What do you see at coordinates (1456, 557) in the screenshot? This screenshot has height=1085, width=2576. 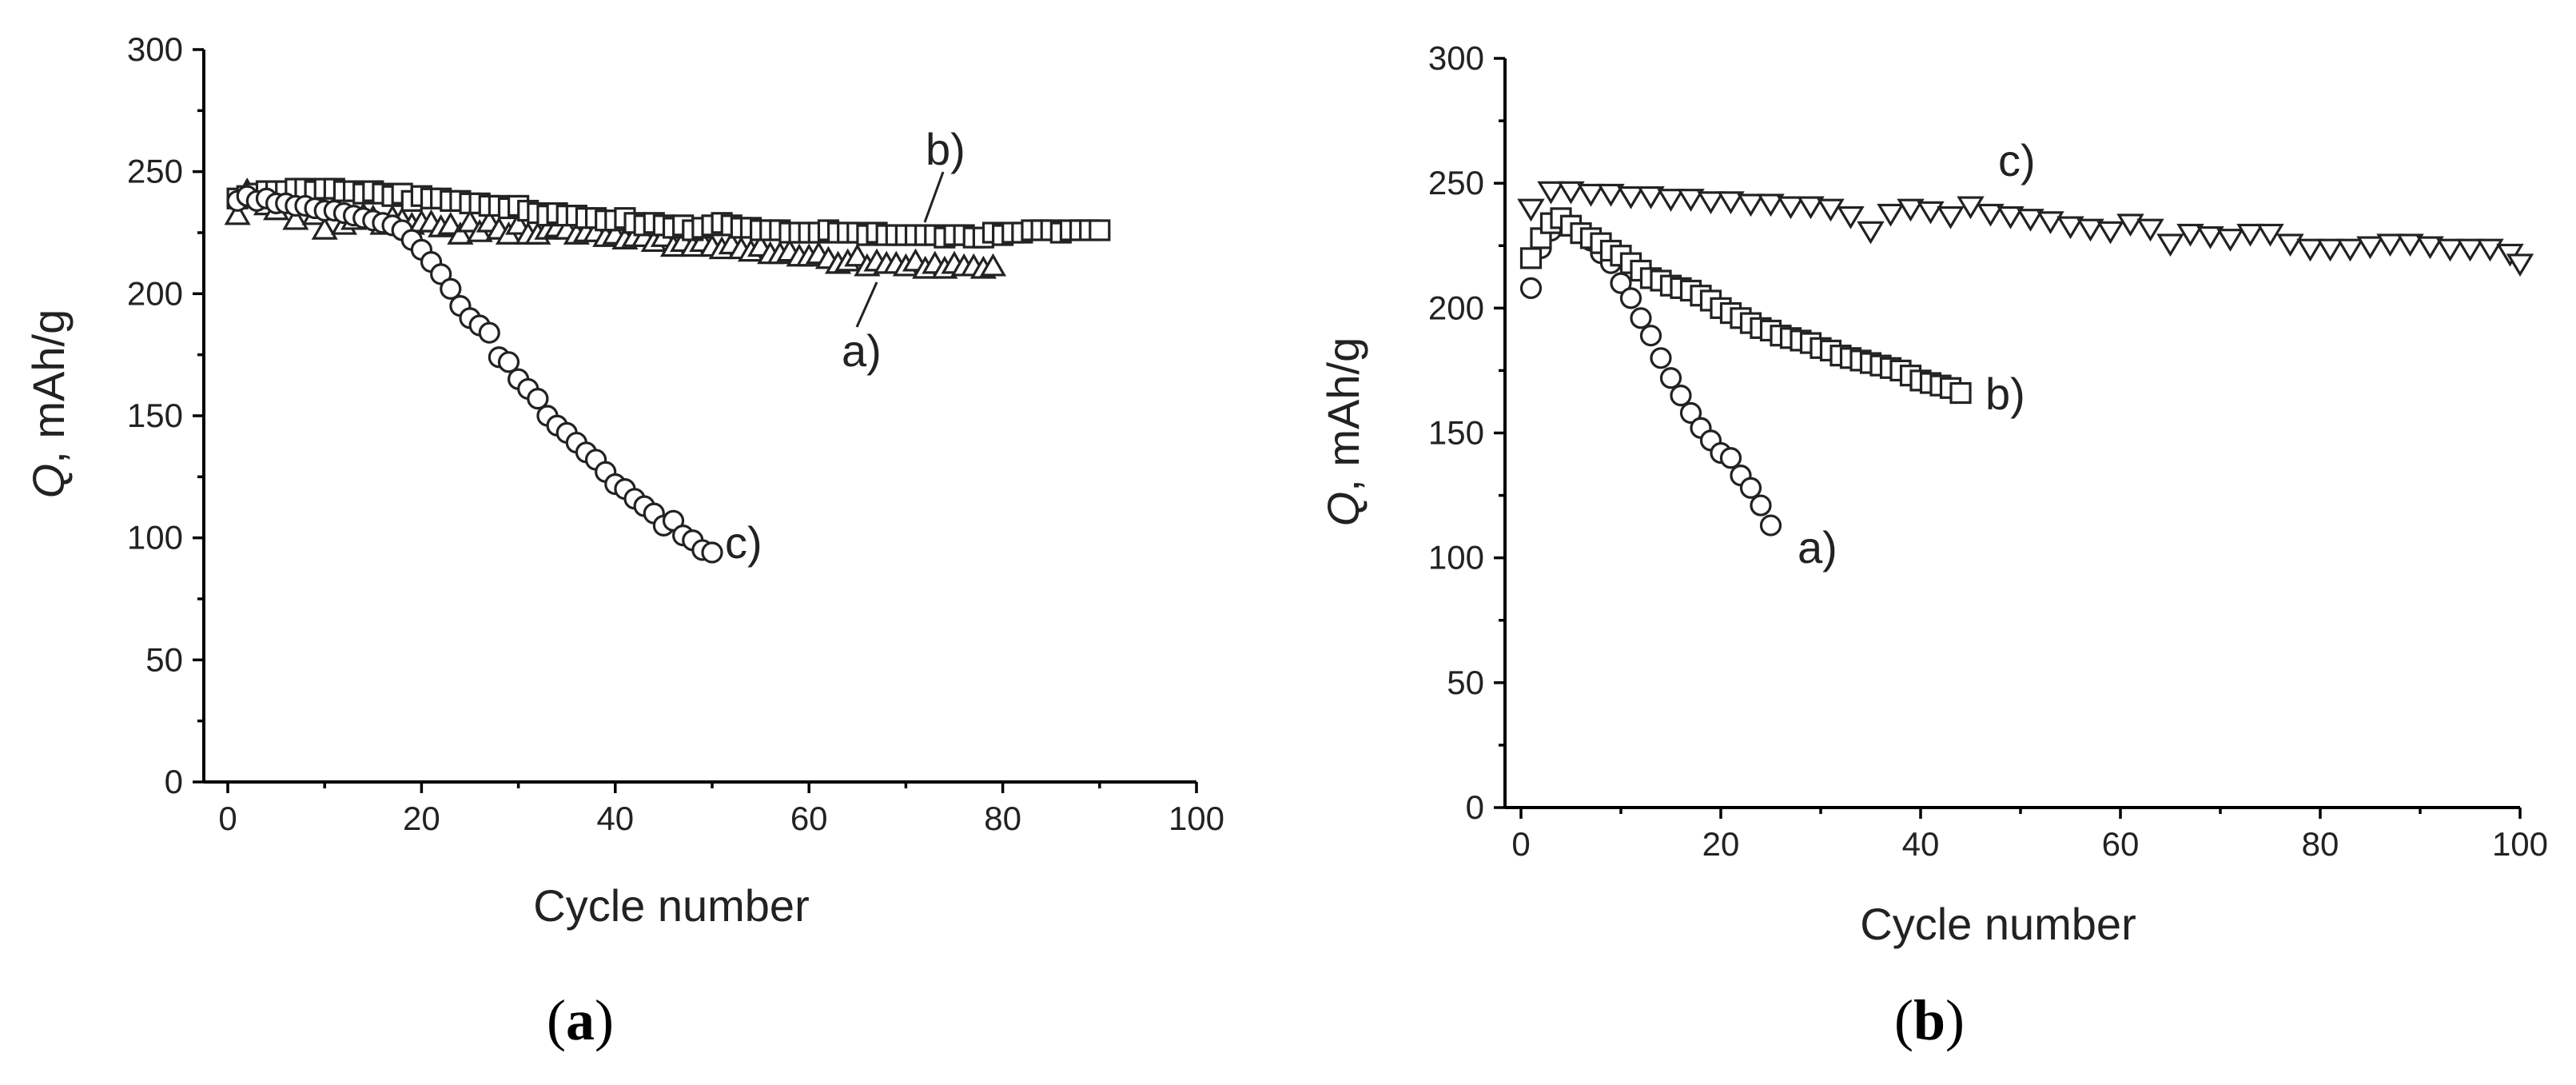 I see `panel-b-ytick-label: 100` at bounding box center [1456, 557].